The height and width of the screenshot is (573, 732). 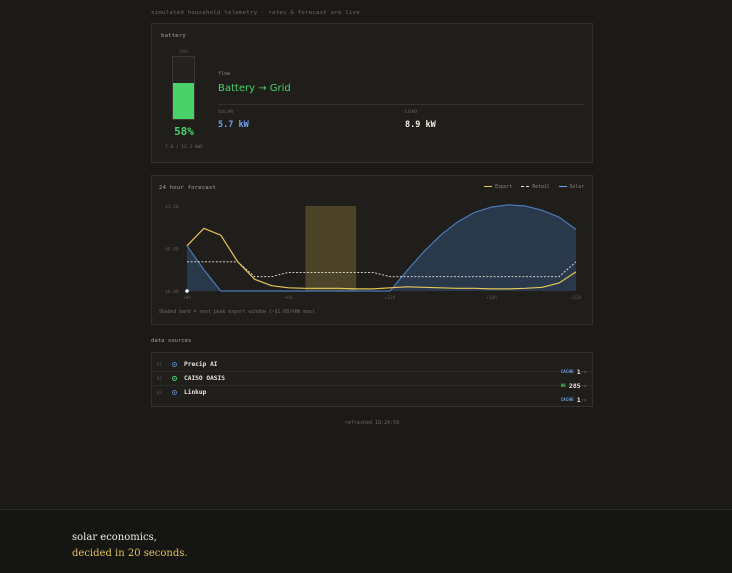 I want to click on series-retail-line, so click(x=382, y=269).